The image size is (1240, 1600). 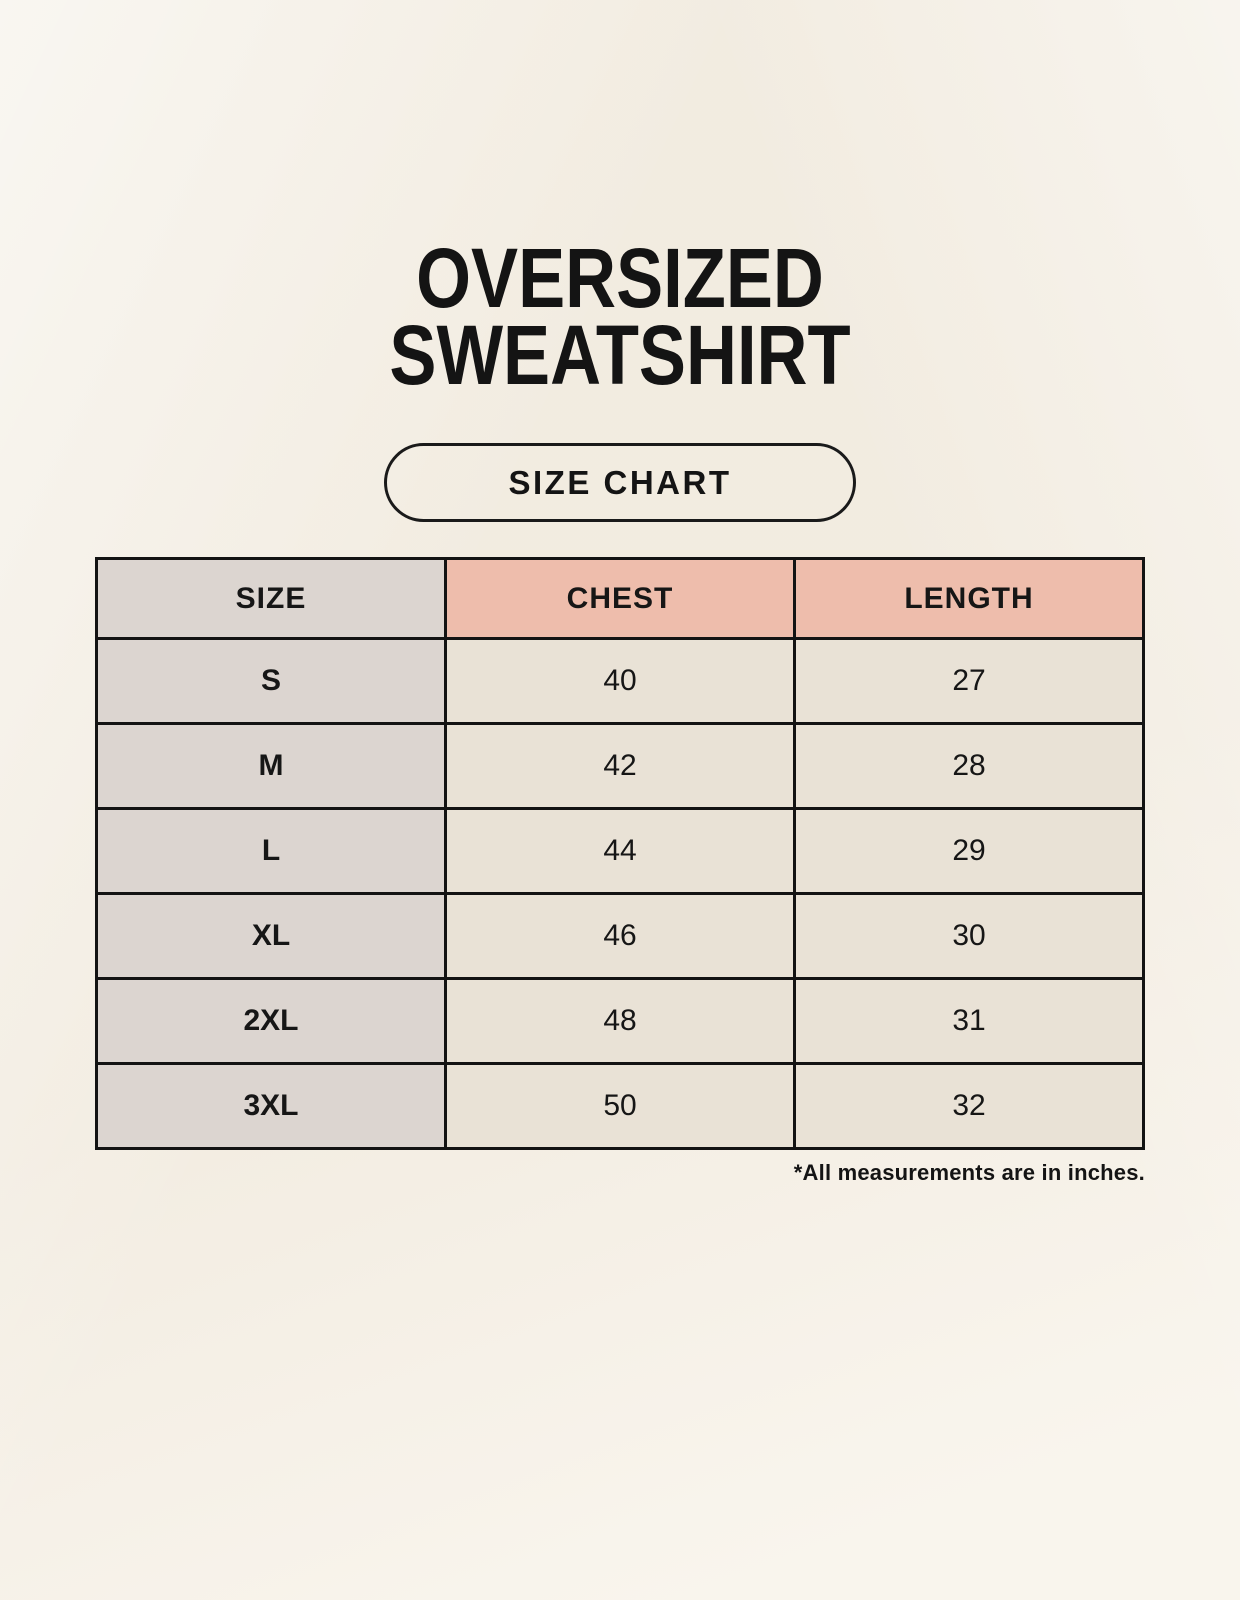 What do you see at coordinates (969, 936) in the screenshot?
I see `length-value-cell: 30` at bounding box center [969, 936].